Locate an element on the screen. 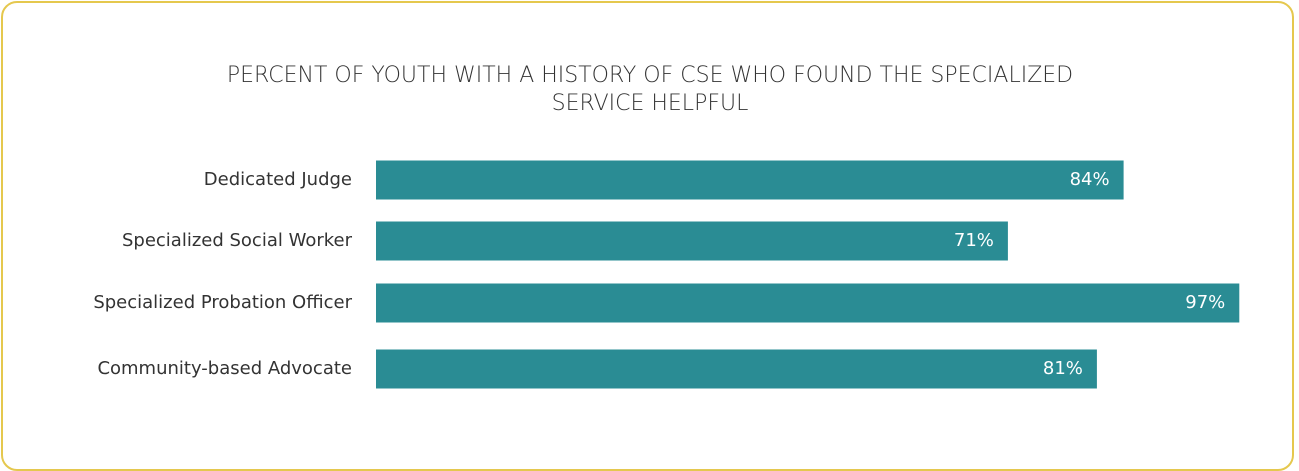  value-label: 71% is located at coordinates (974, 240).